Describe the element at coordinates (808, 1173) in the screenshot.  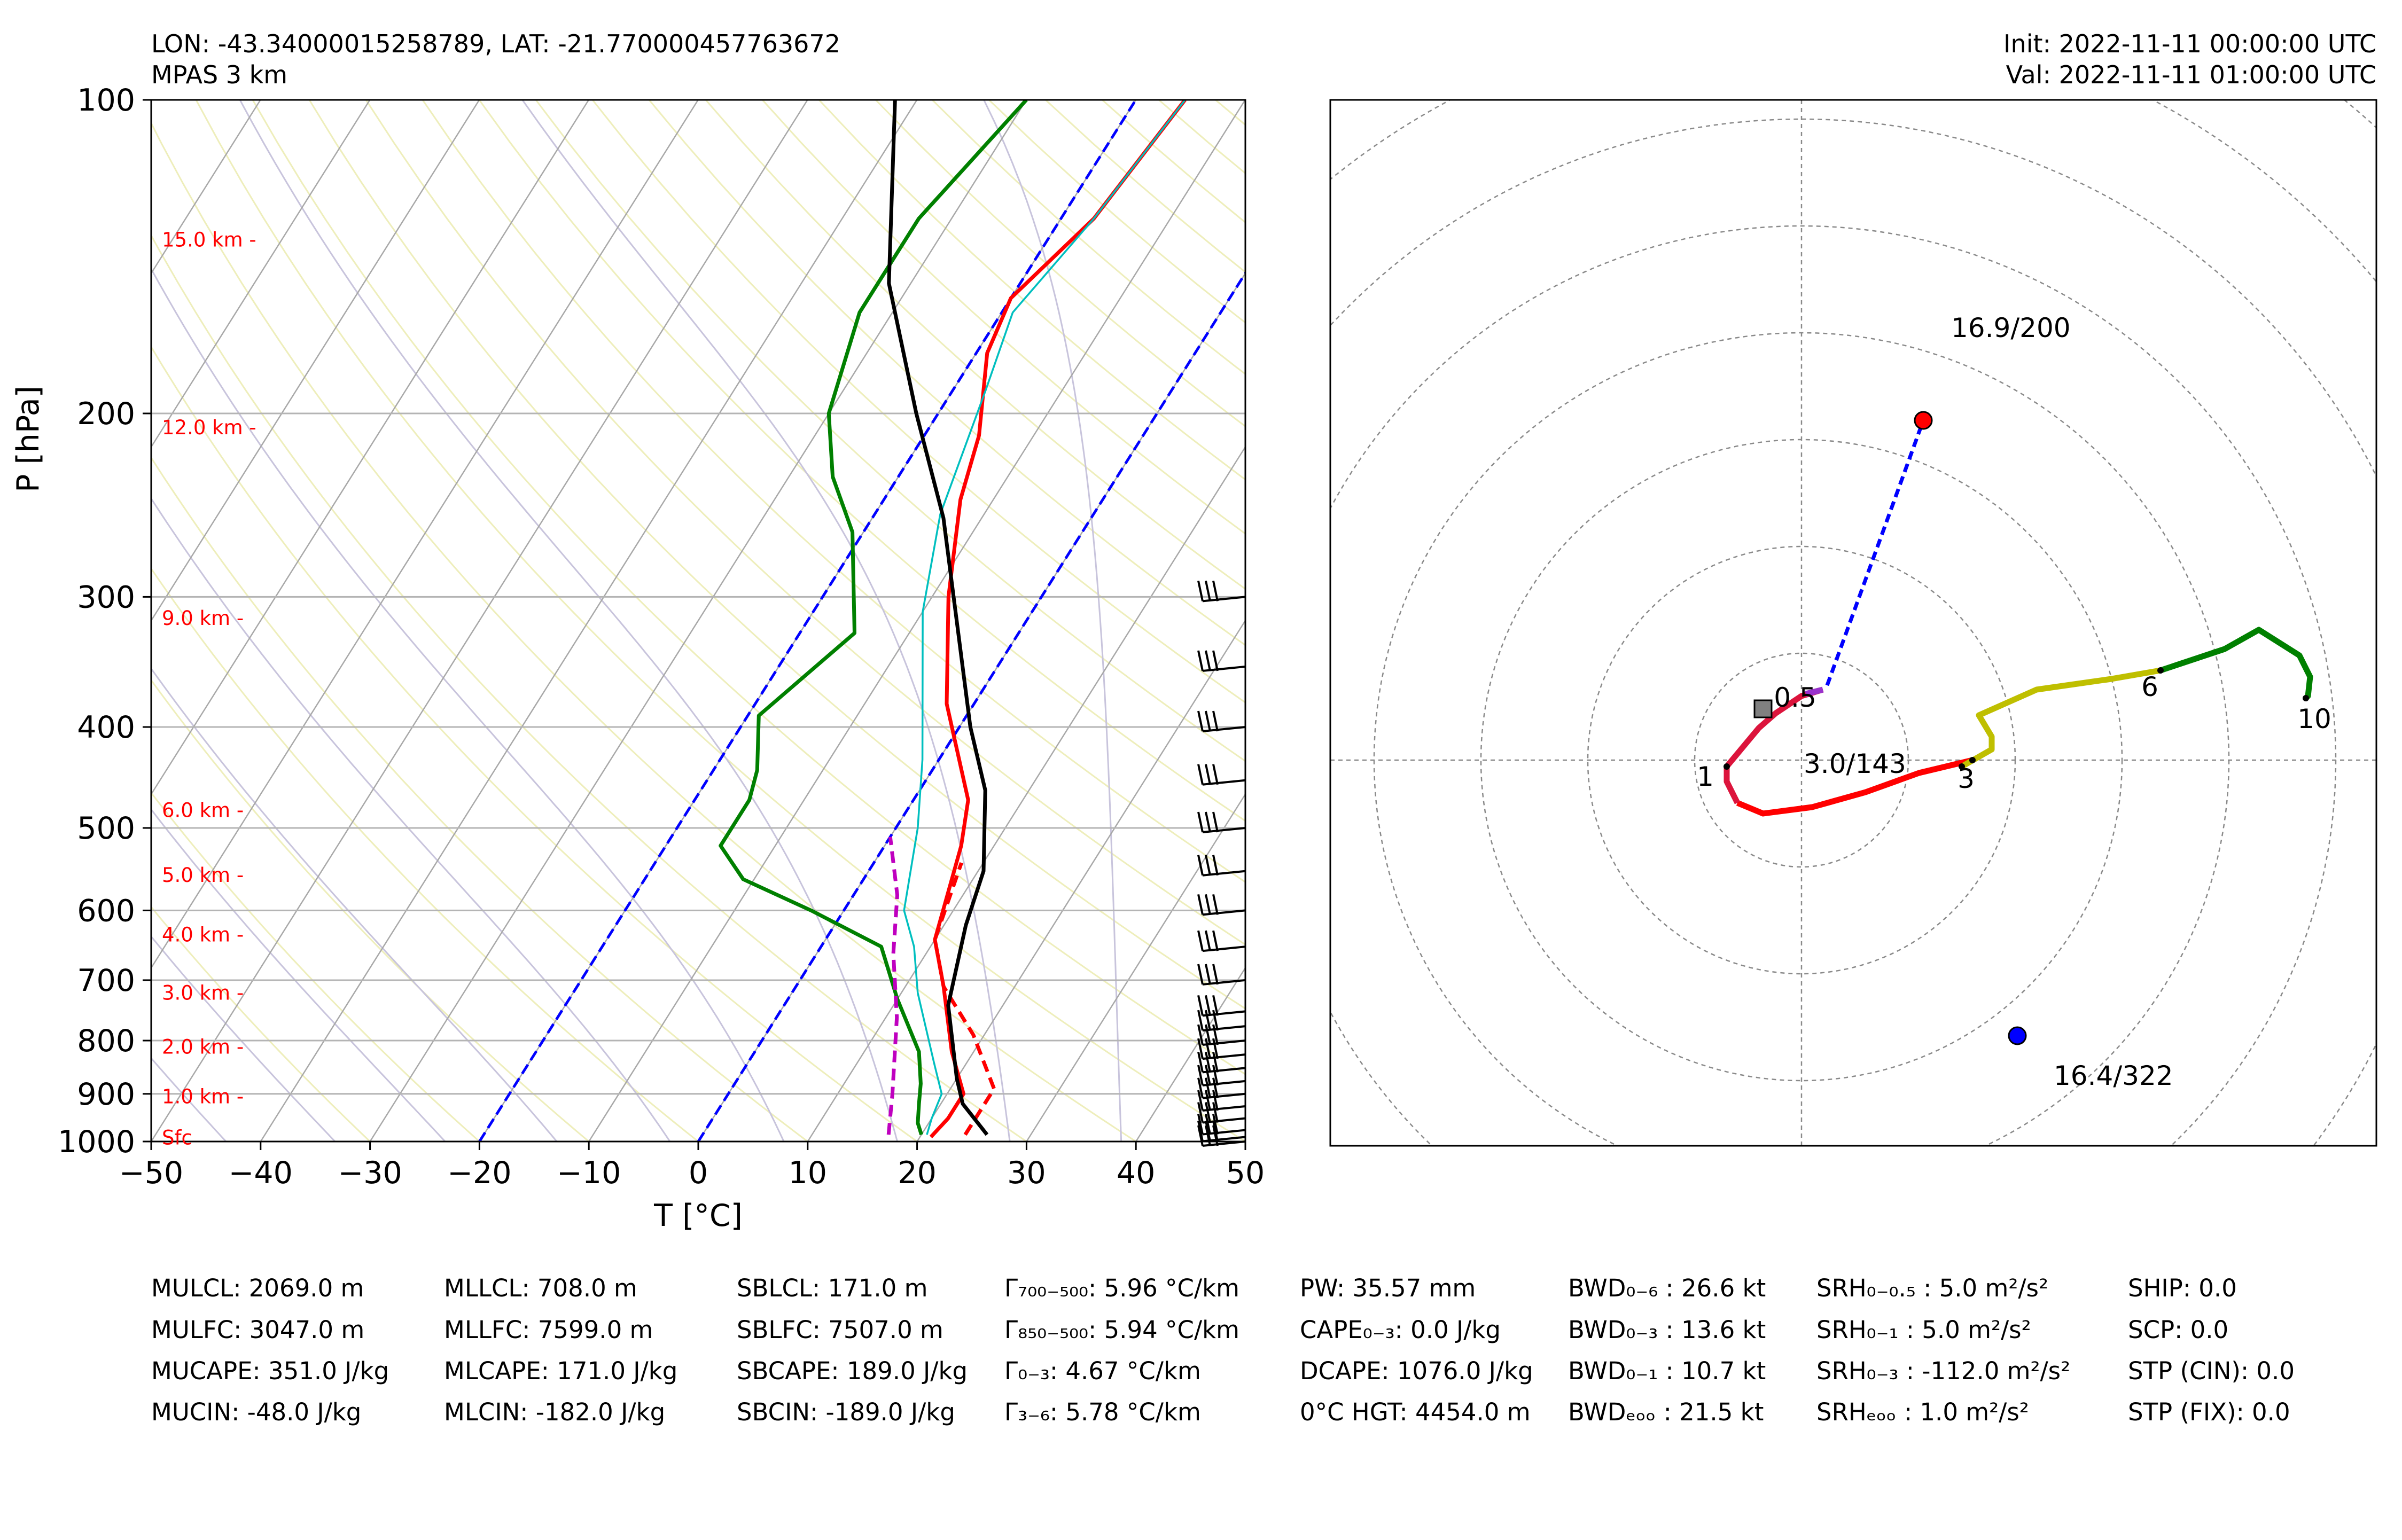
I see `x-tick-label: 10` at that location.